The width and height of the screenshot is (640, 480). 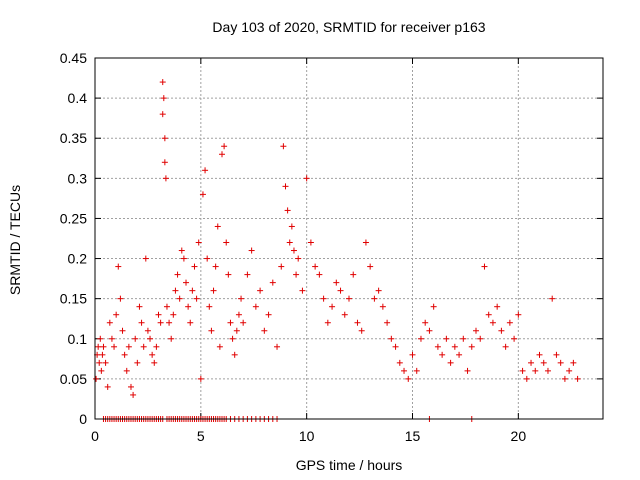 What do you see at coordinates (78, 339) in the screenshot?
I see `y-tick-label: 0.1` at bounding box center [78, 339].